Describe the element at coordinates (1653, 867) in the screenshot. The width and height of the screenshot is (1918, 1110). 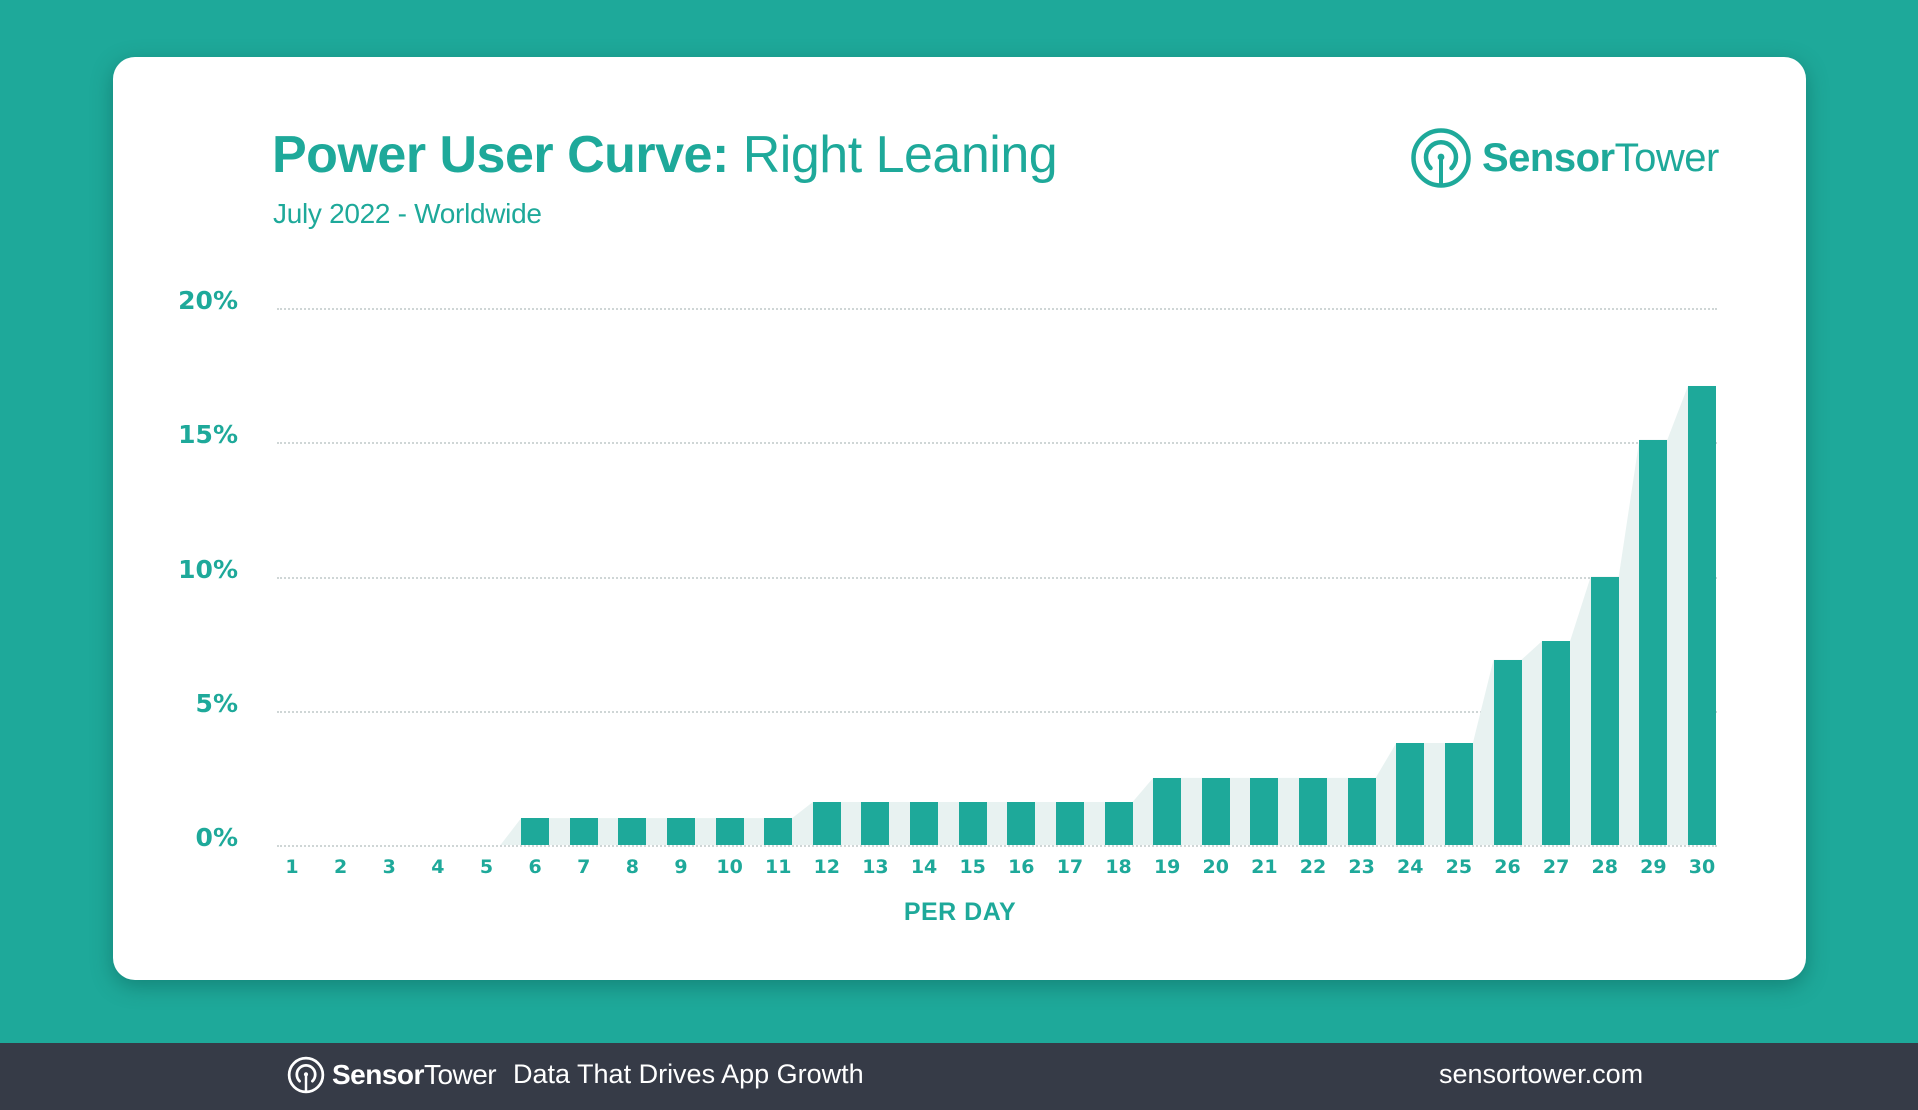
I see `x-tick-label: 29` at that location.